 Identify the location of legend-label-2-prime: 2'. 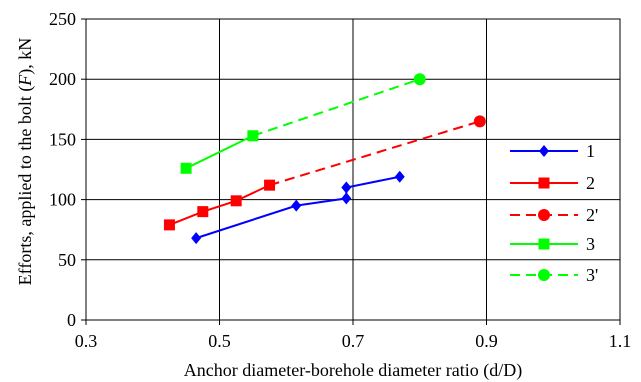
(592, 215).